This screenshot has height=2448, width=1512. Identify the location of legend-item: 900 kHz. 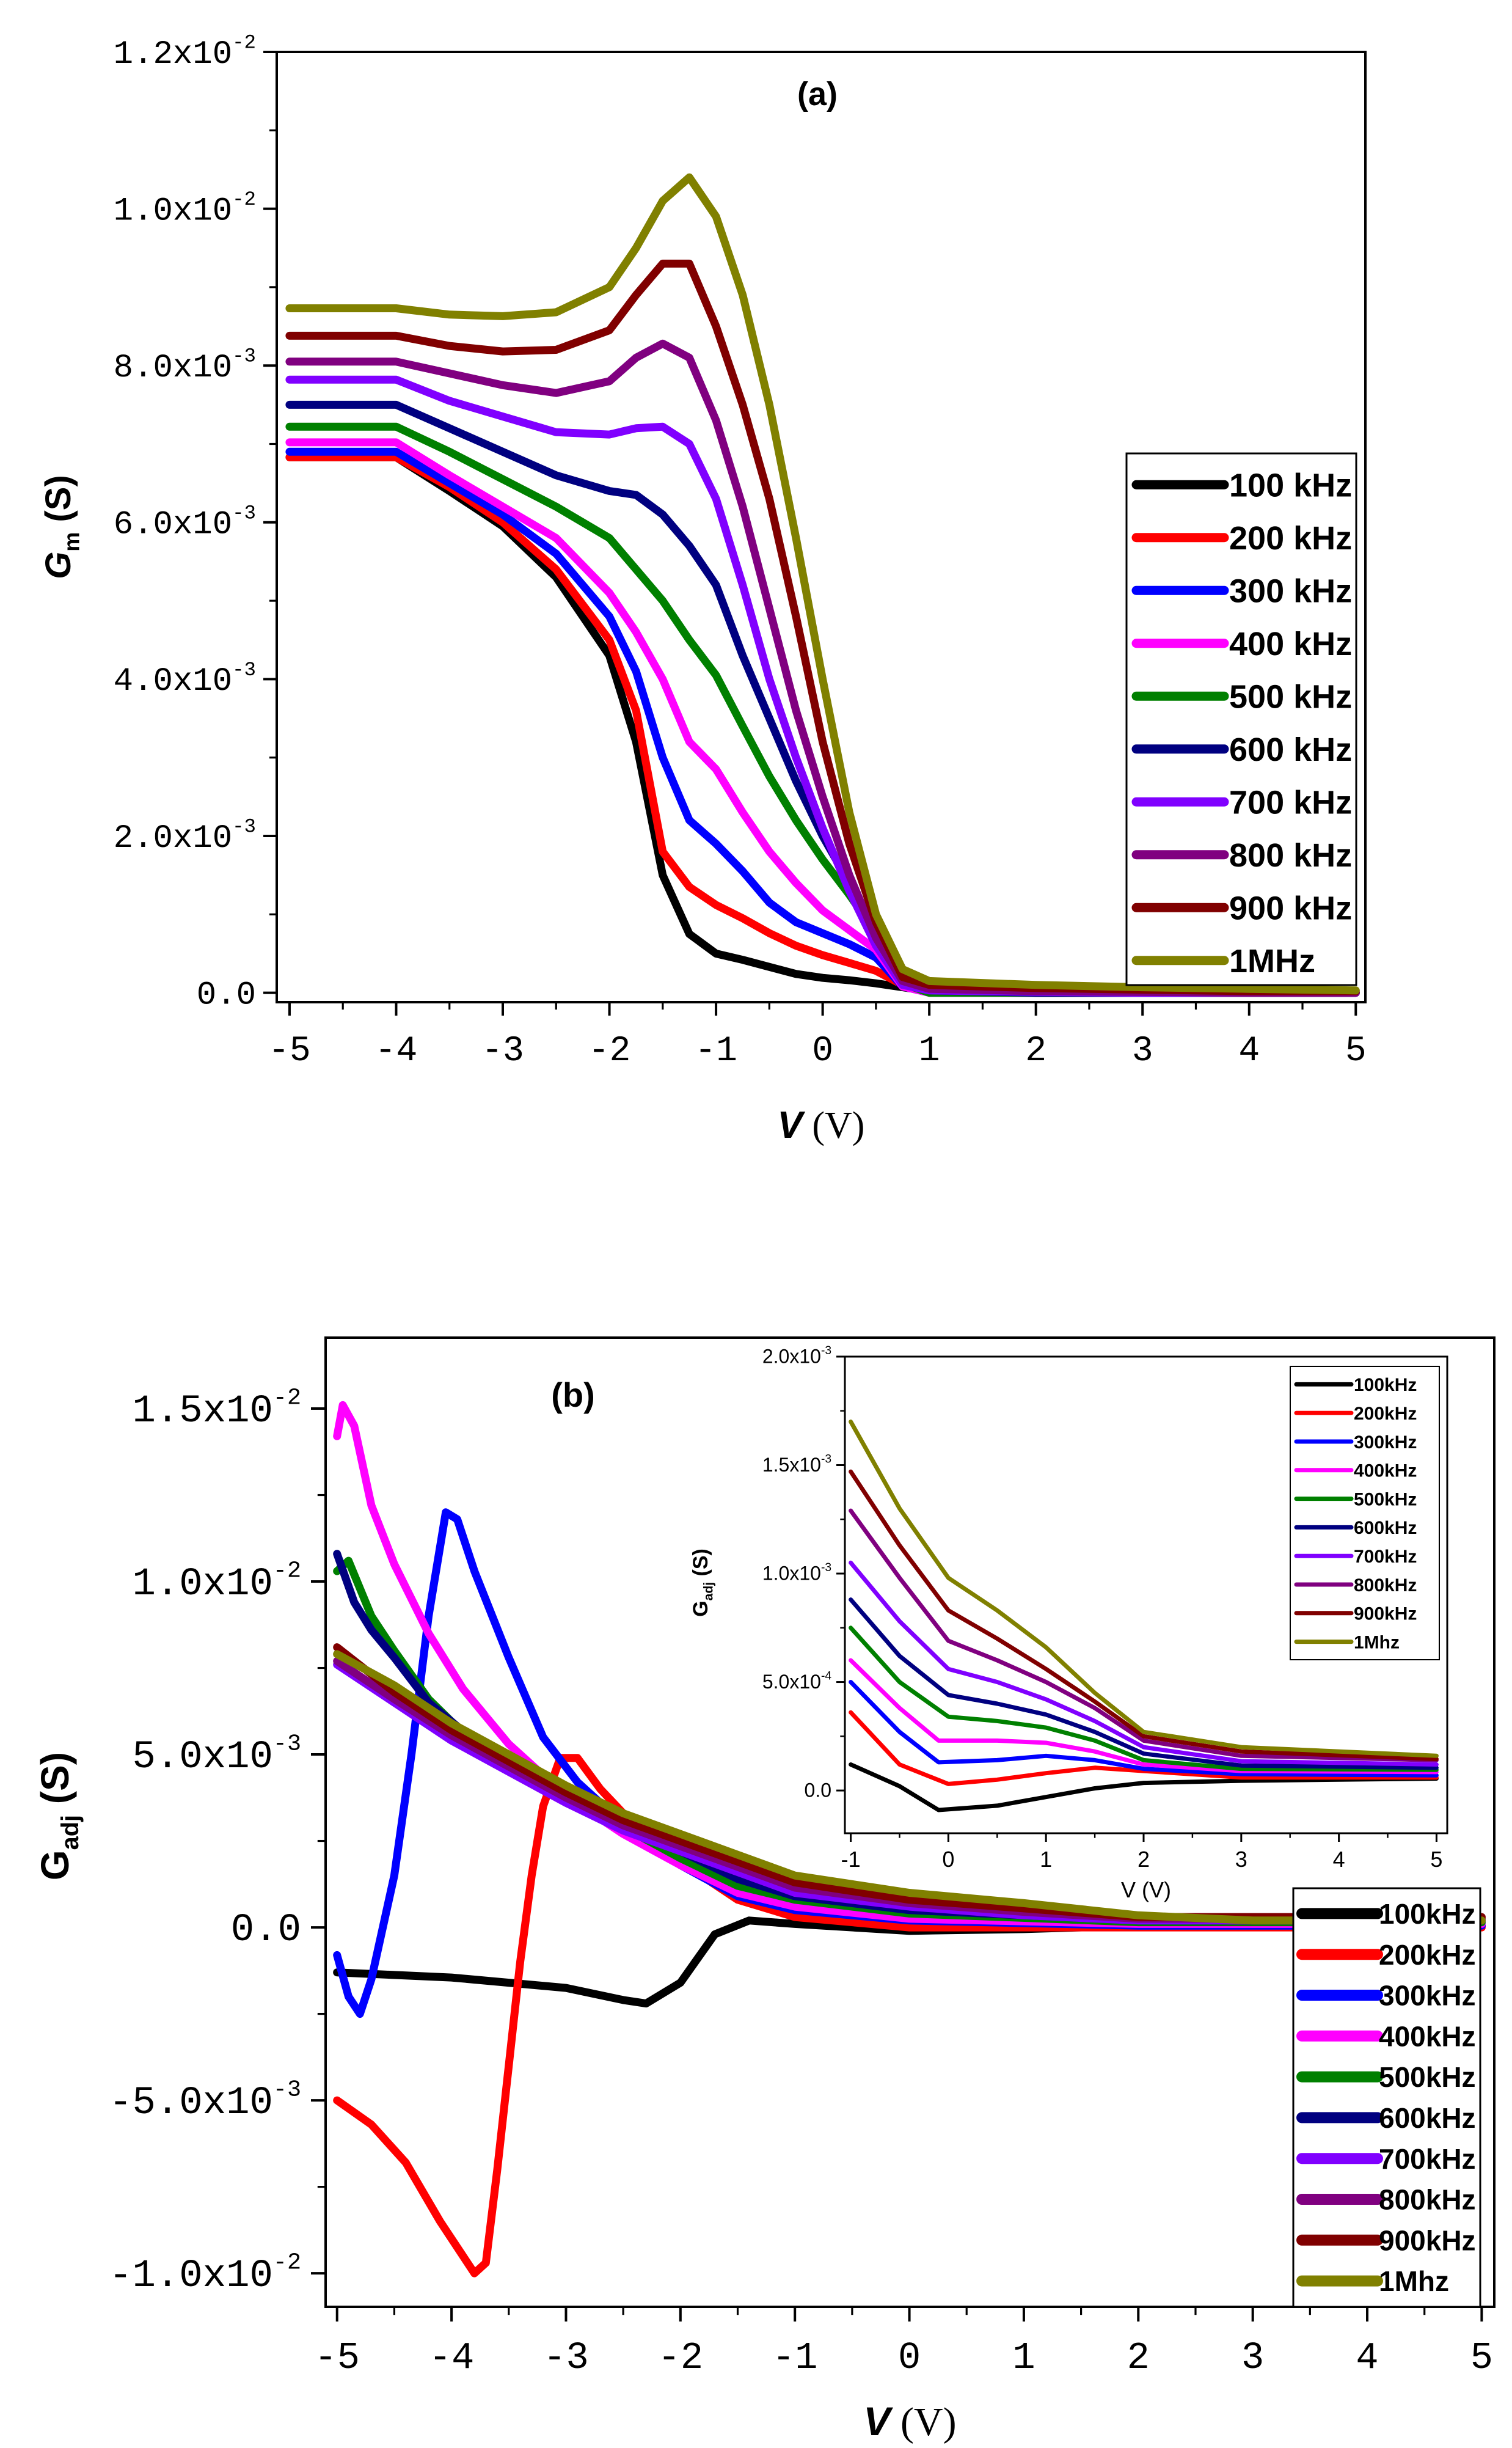
(1241, 908).